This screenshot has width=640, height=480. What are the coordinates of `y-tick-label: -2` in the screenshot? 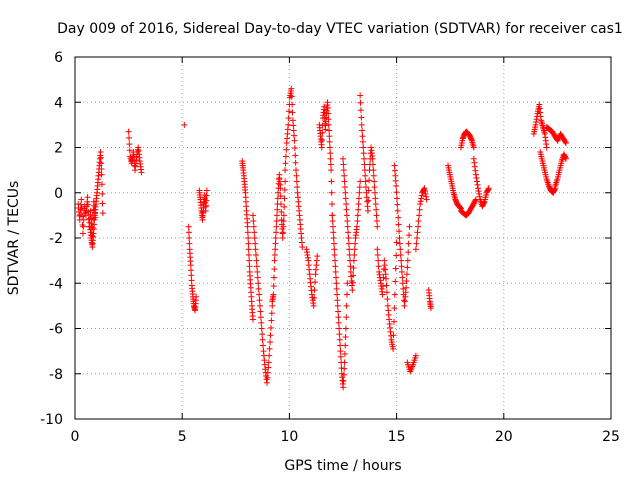 It's located at (56, 239).